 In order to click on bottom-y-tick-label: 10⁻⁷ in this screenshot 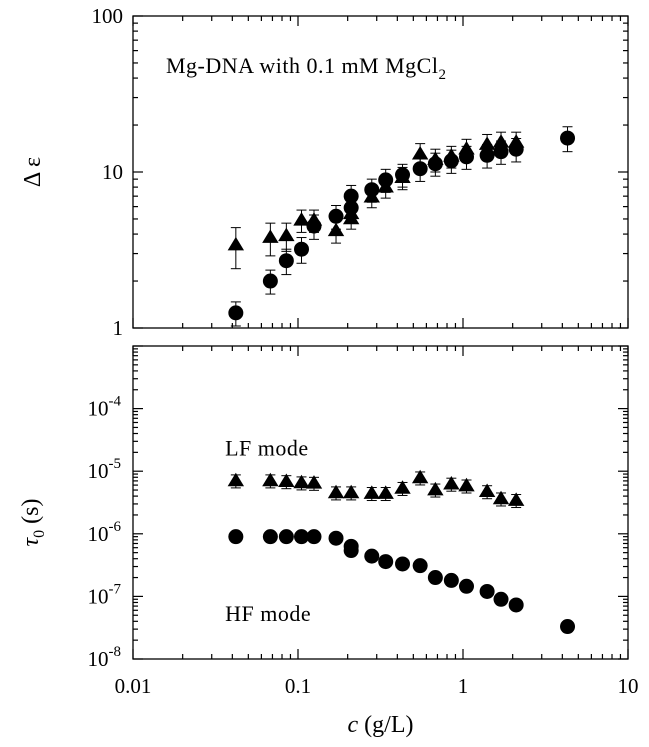, I will do `click(105, 594)`.